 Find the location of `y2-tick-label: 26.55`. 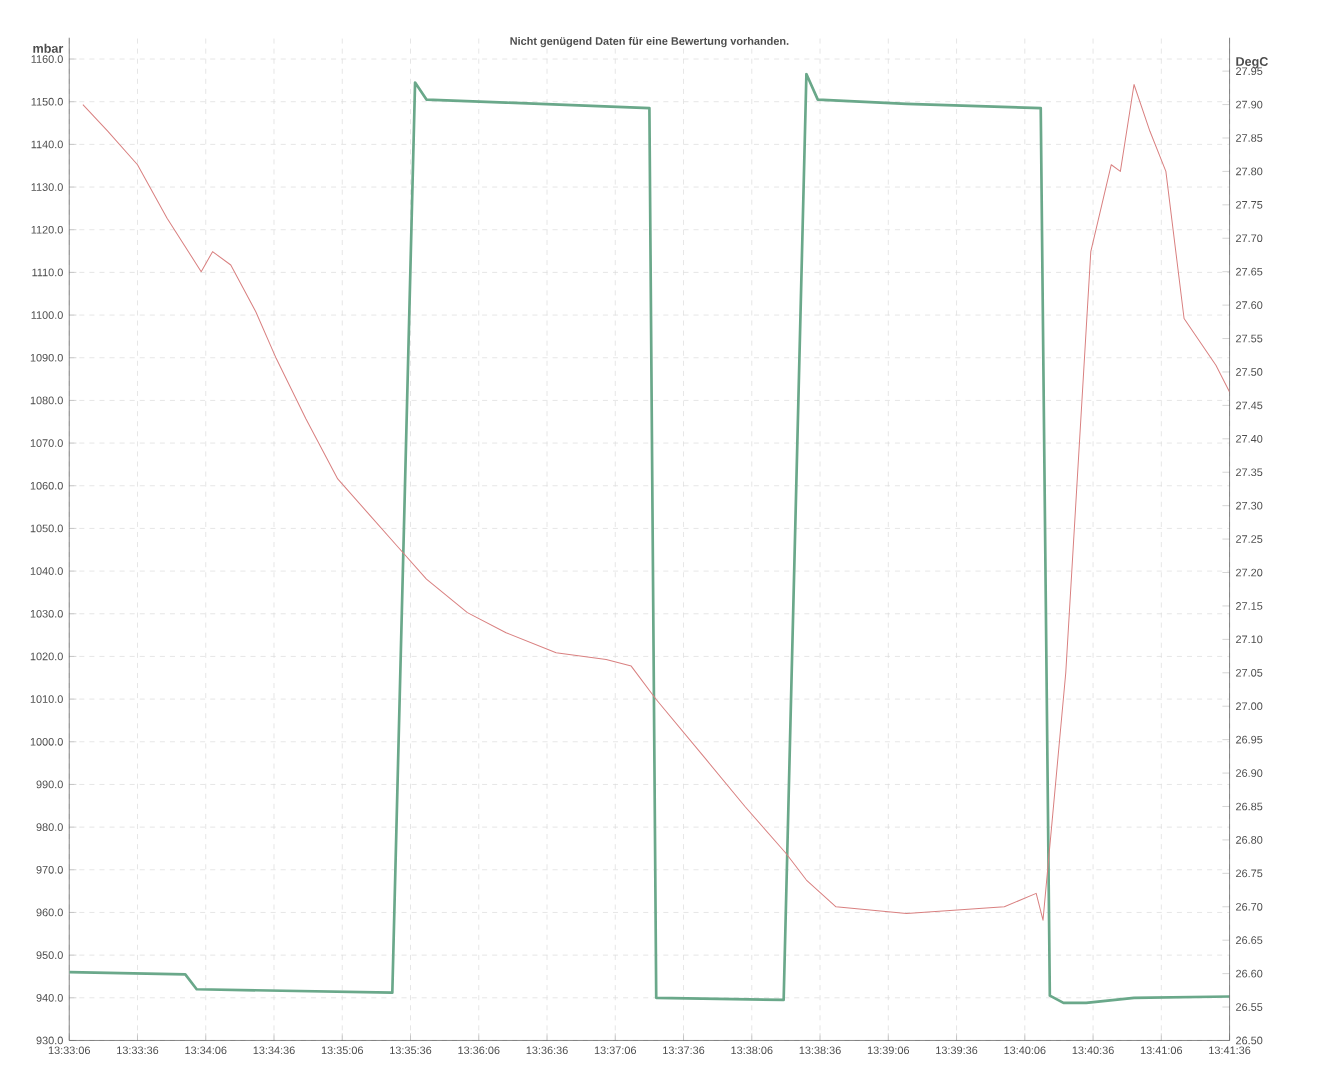

y2-tick-label: 26.55 is located at coordinates (1249, 1007).